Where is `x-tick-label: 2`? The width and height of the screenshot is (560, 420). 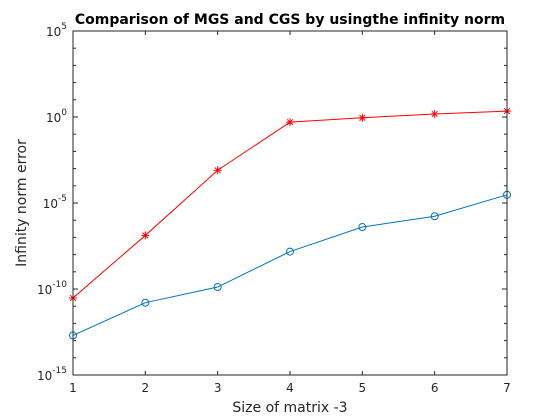 x-tick-label: 2 is located at coordinates (146, 388).